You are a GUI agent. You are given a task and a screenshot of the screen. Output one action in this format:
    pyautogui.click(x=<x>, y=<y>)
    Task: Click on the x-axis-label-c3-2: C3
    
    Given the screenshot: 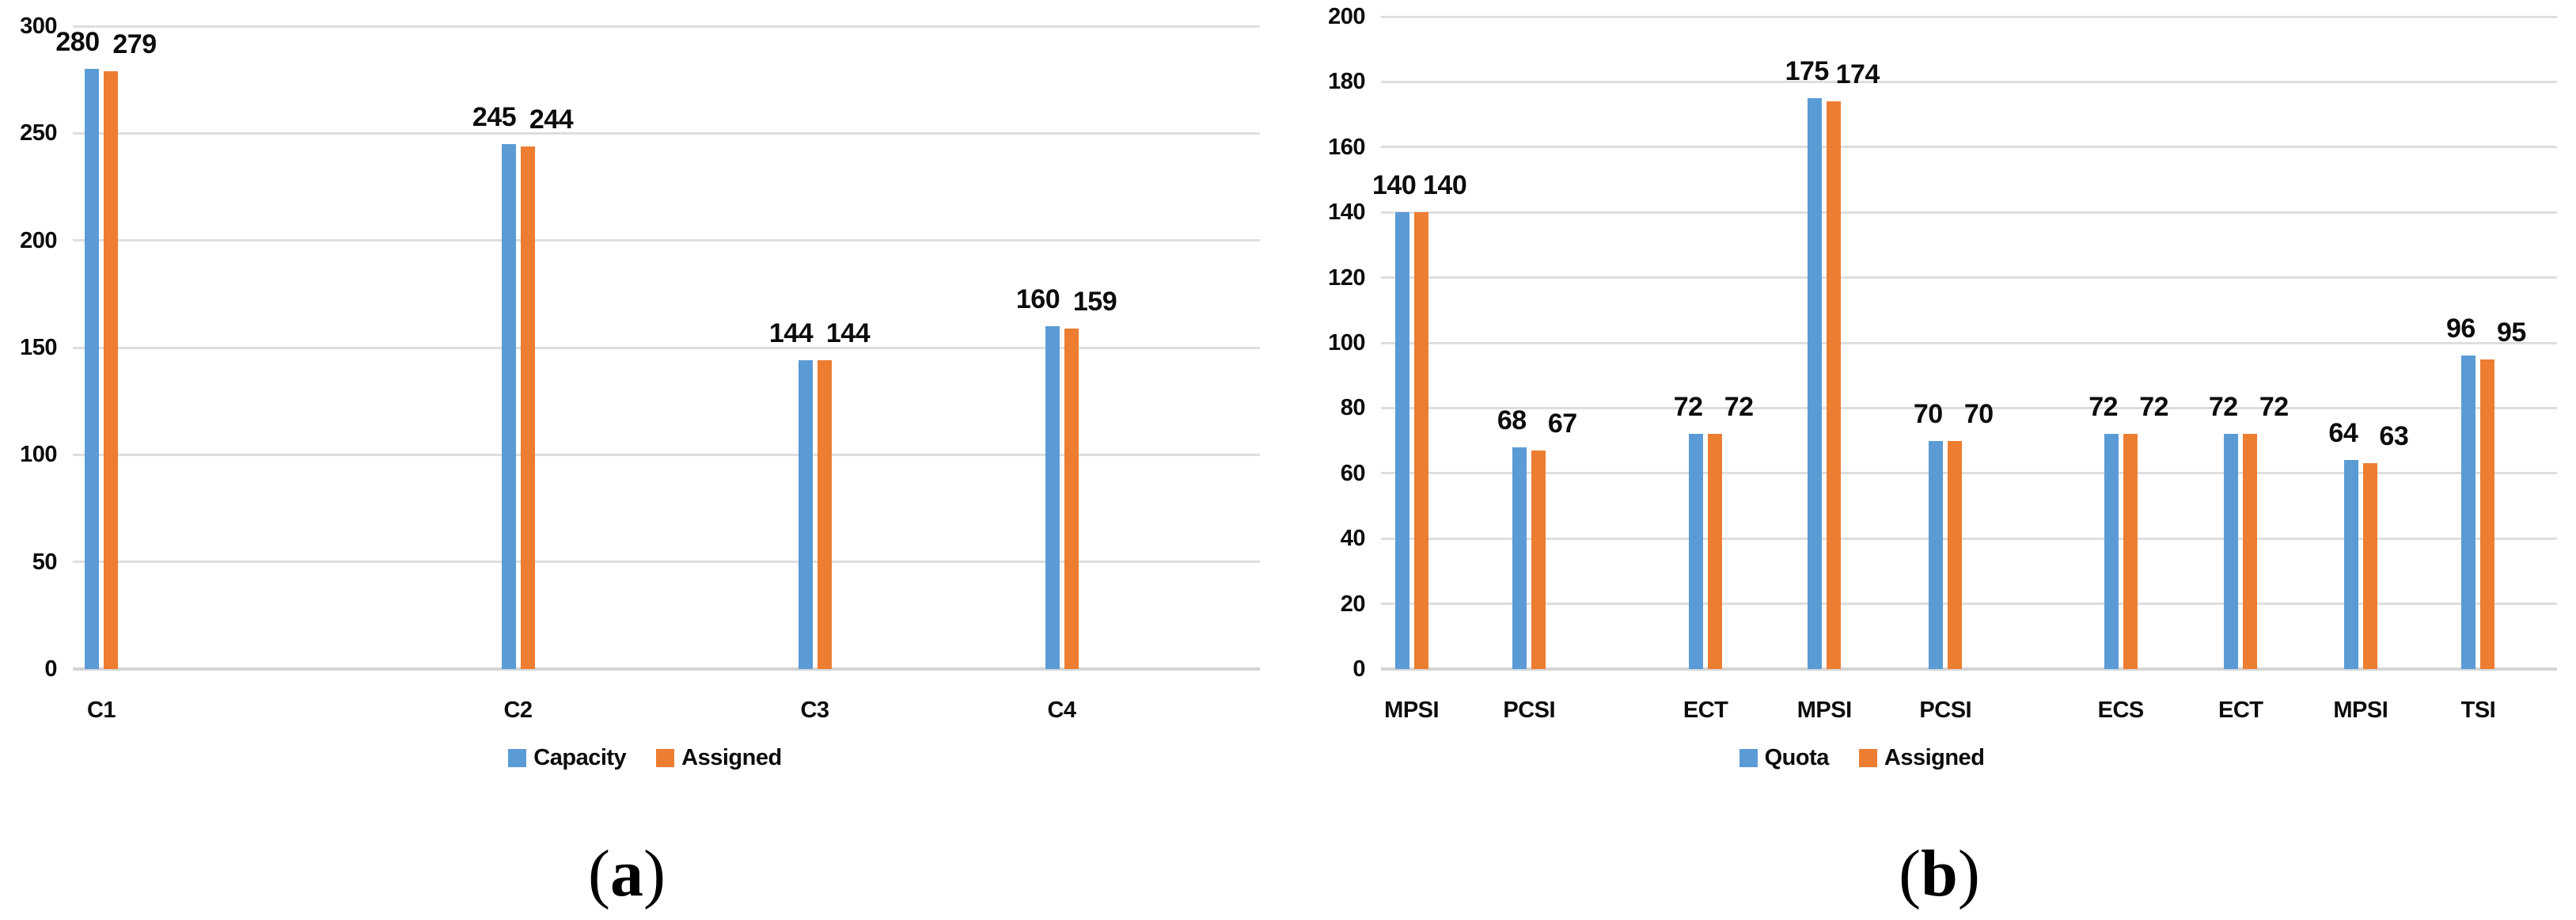 What is the action you would take?
    pyautogui.click(x=814, y=710)
    